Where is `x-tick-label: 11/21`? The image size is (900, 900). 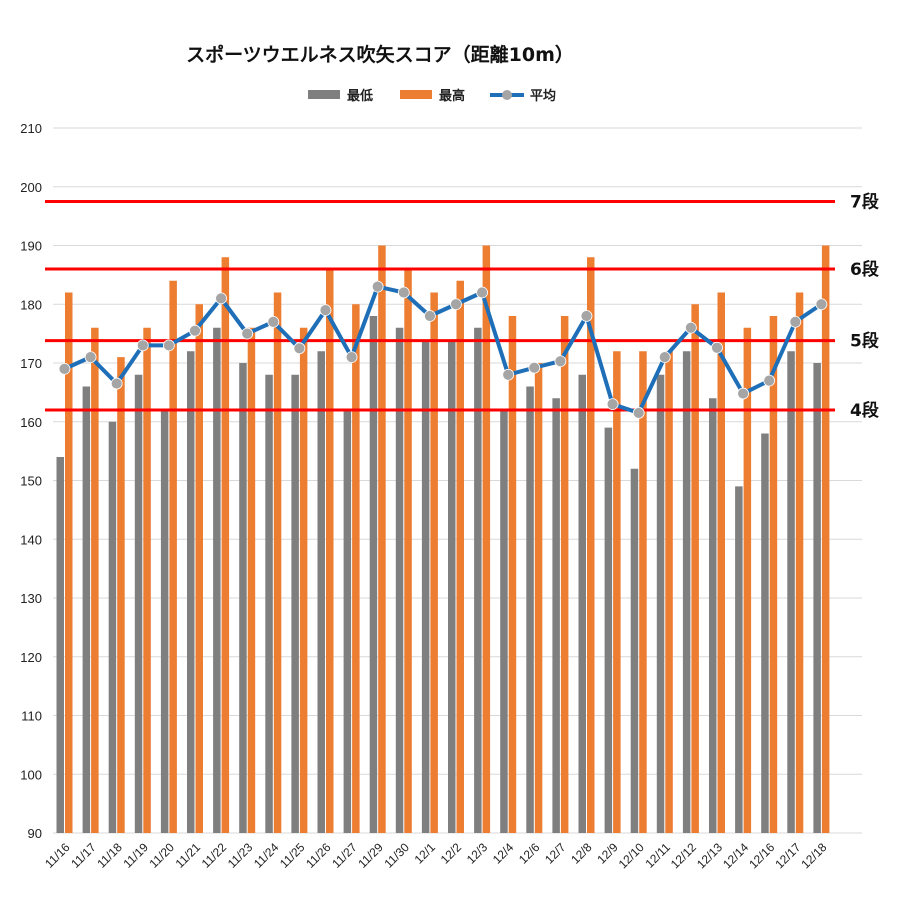
x-tick-label: 11/21 is located at coordinates (188, 855).